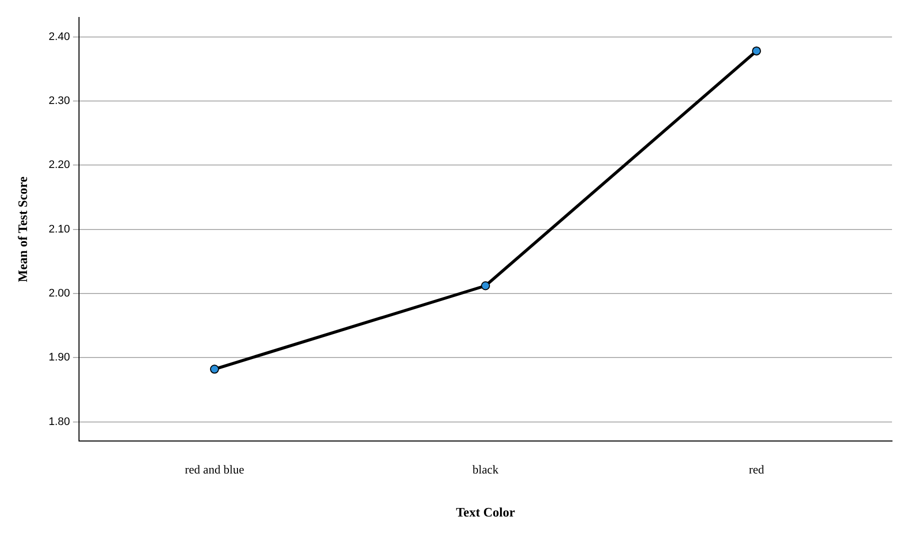 This screenshot has height=537, width=905. Describe the element at coordinates (59, 422) in the screenshot. I see `y-tick-label: 1.80` at that location.